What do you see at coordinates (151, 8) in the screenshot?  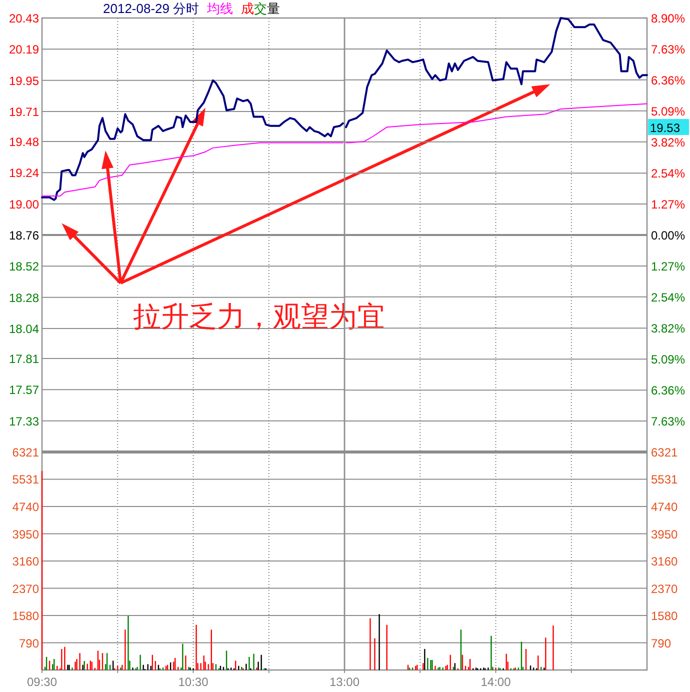 I see `chart-title: 2012-08-29 分时` at bounding box center [151, 8].